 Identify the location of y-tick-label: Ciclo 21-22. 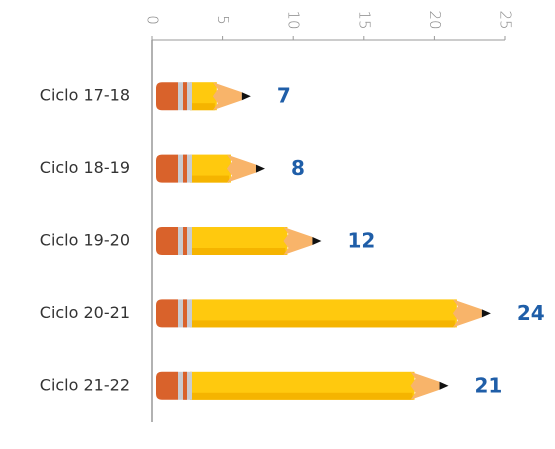
(85, 384).